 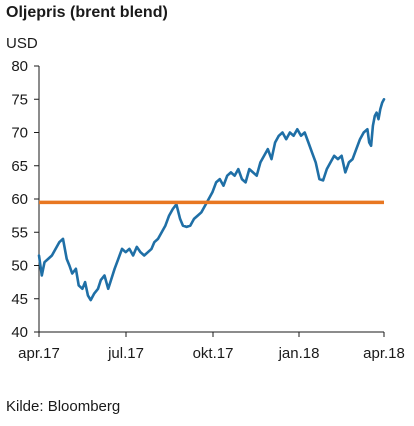 I want to click on y-tick-label: 40, so click(x=19, y=332).